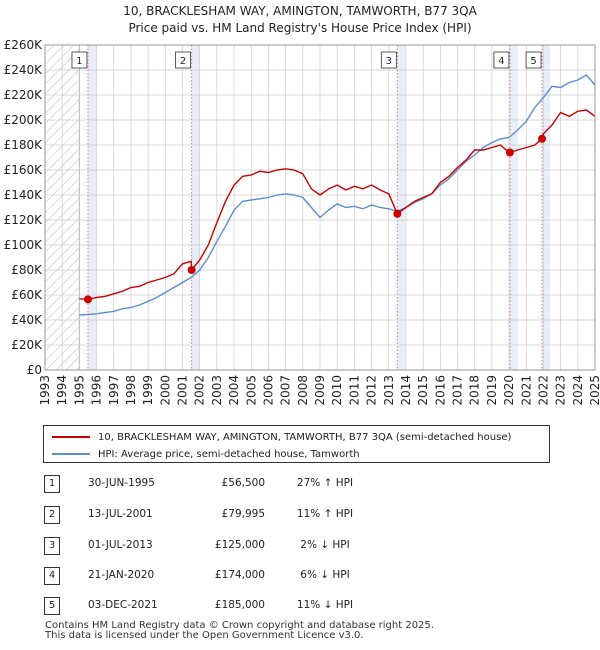  I want to click on sale-hpi-diff: 27% ↑ HPI, so click(325, 483).